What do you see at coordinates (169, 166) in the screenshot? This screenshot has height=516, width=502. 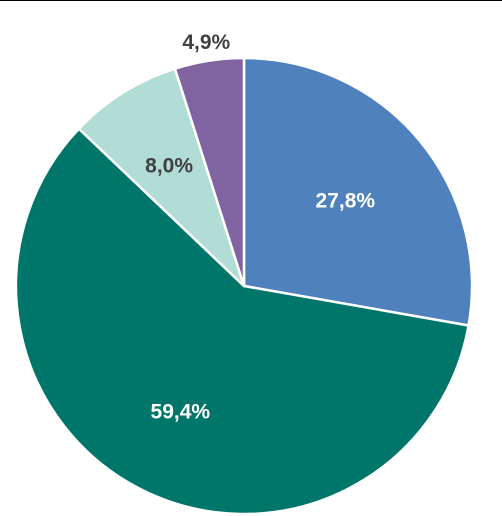 I see `pie-slice-label-3: 8,0%` at bounding box center [169, 166].